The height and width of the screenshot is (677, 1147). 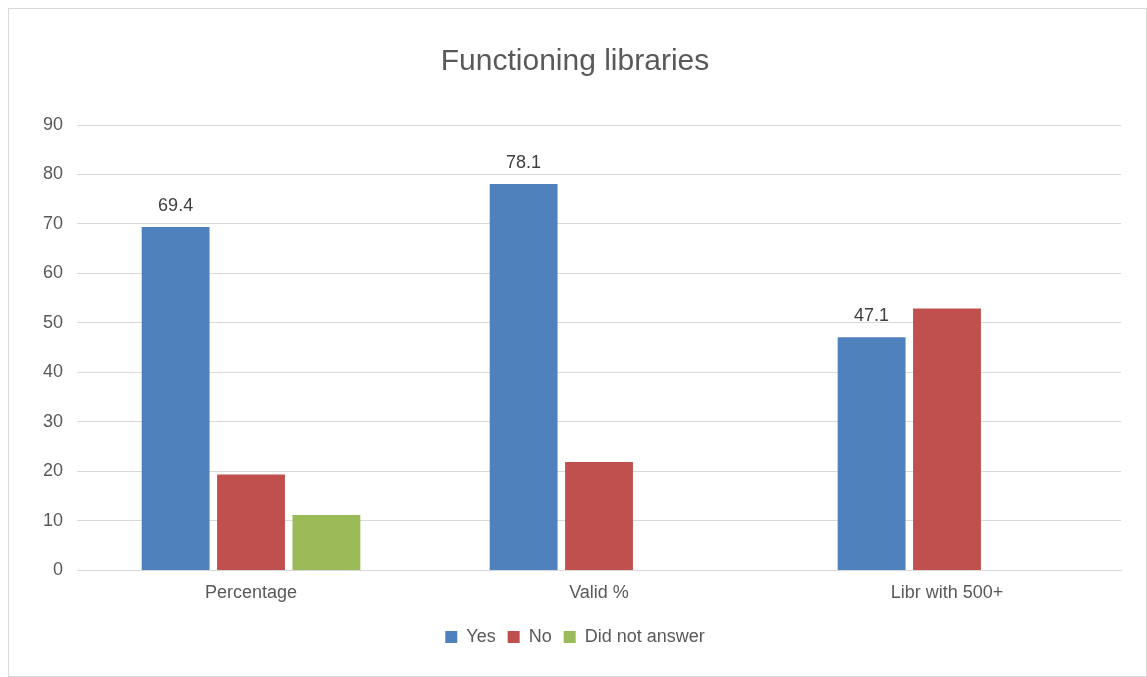 I want to click on y-tick-label: 60, so click(x=53, y=272).